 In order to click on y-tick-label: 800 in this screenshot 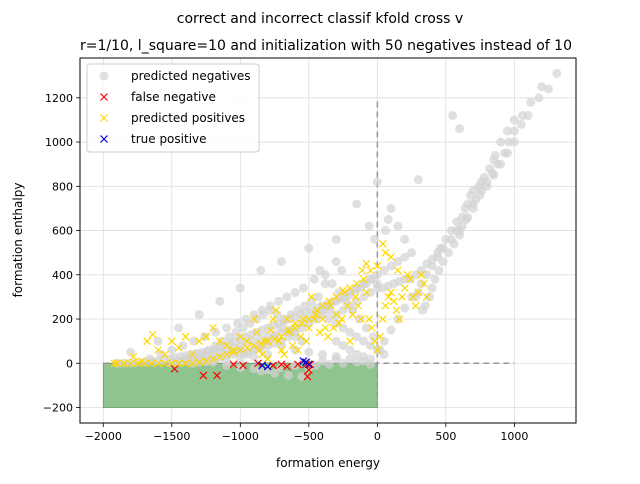, I will do `click(62, 186)`.